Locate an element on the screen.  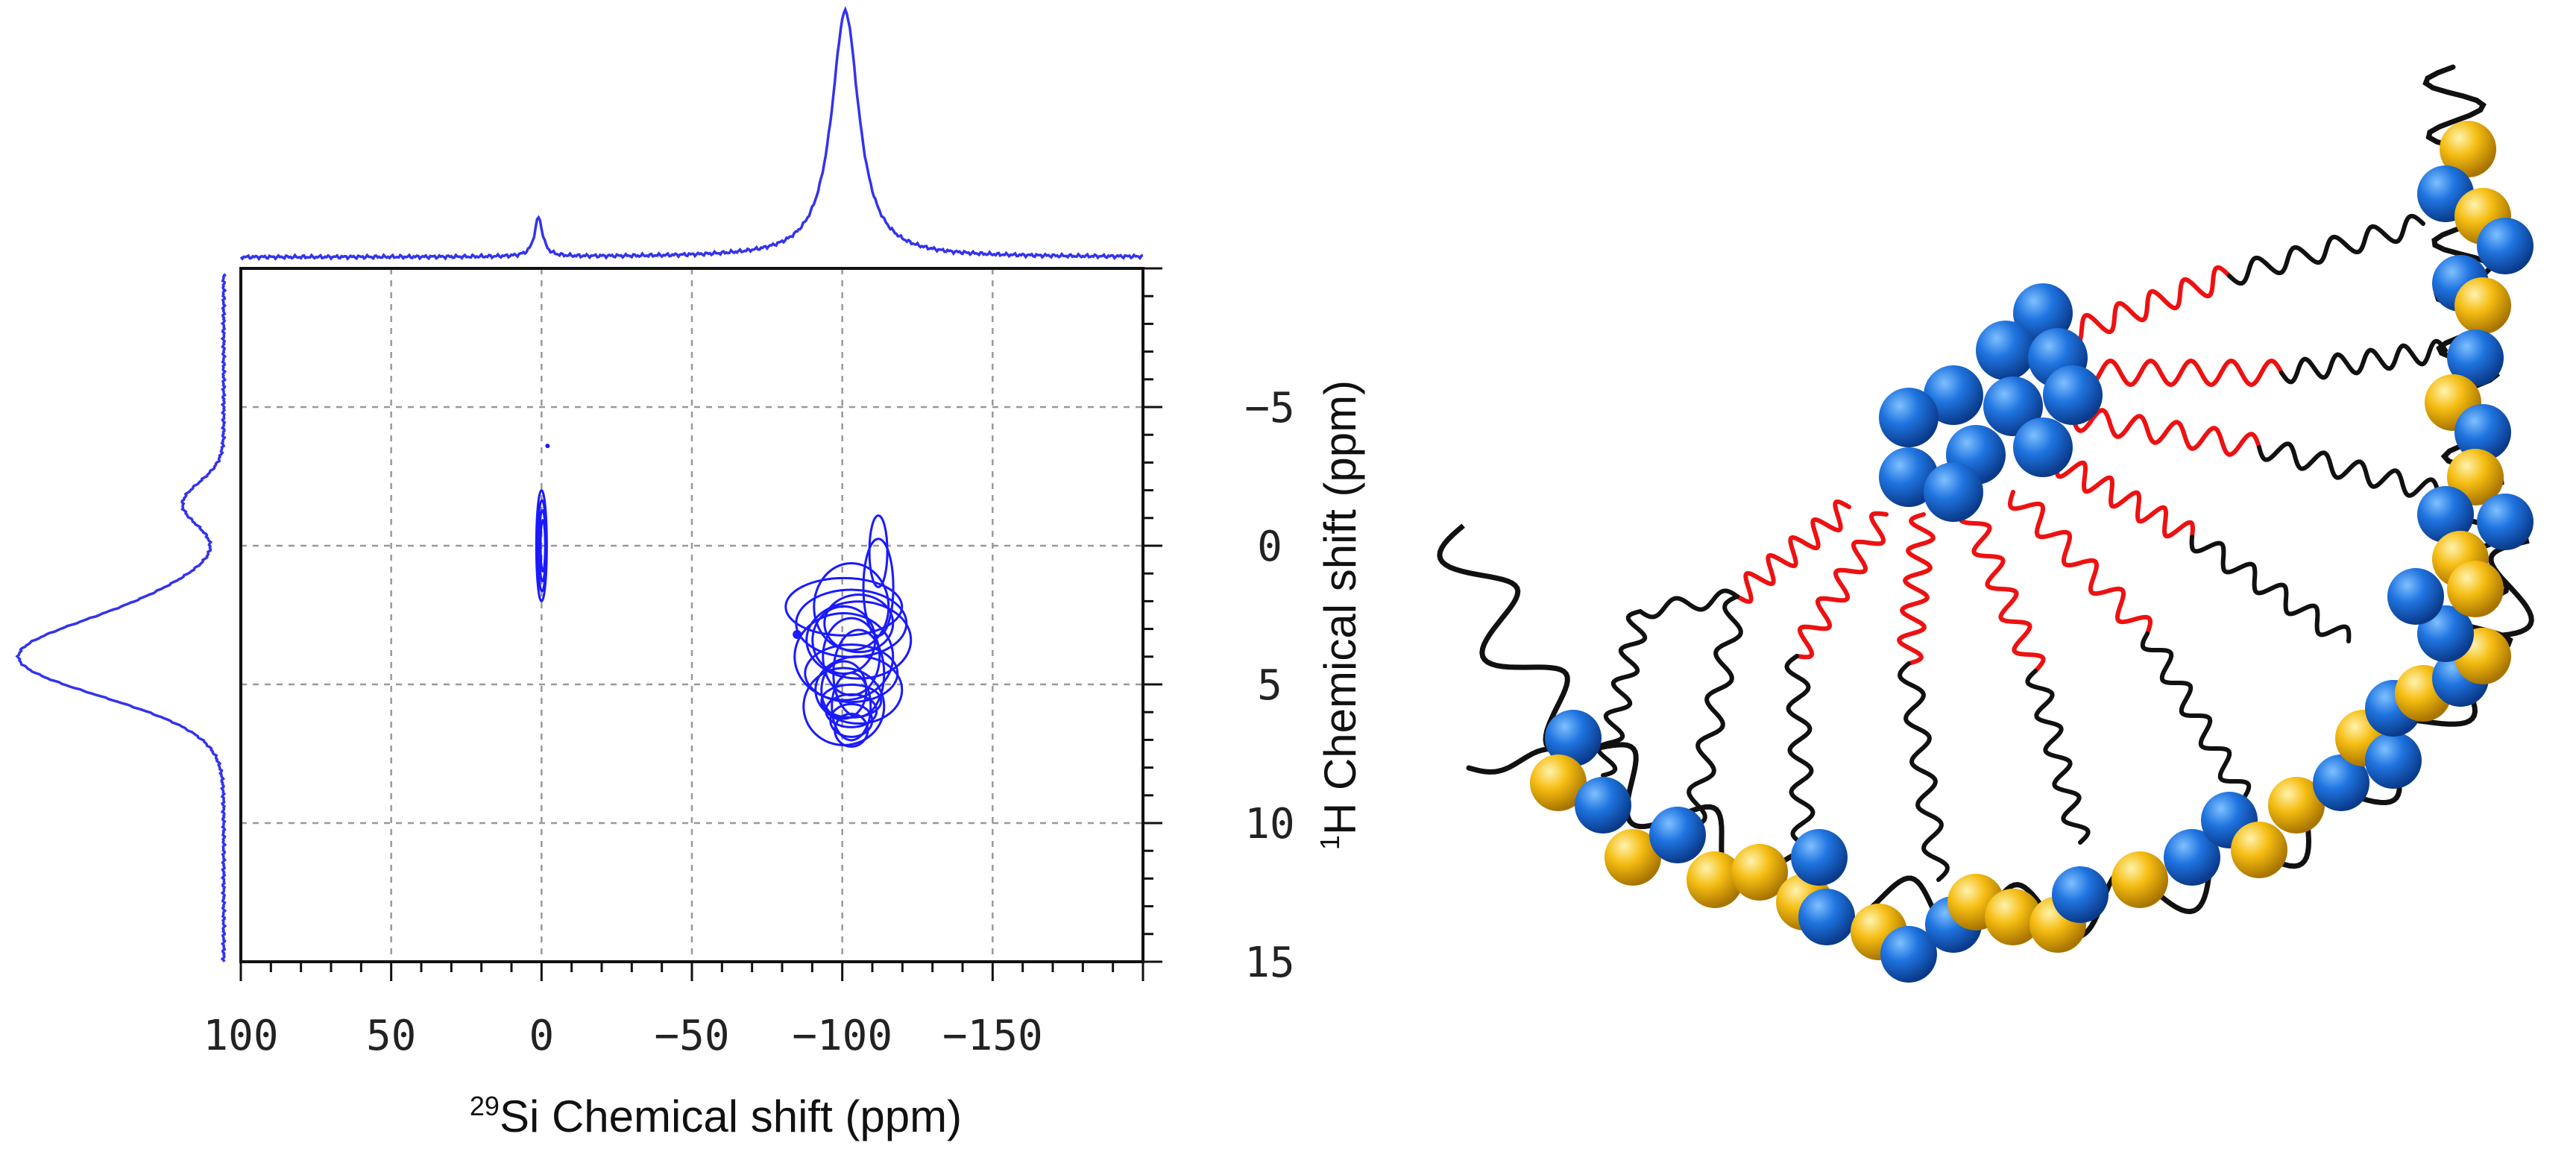
y-tick-label: 0 is located at coordinates (1269, 547).